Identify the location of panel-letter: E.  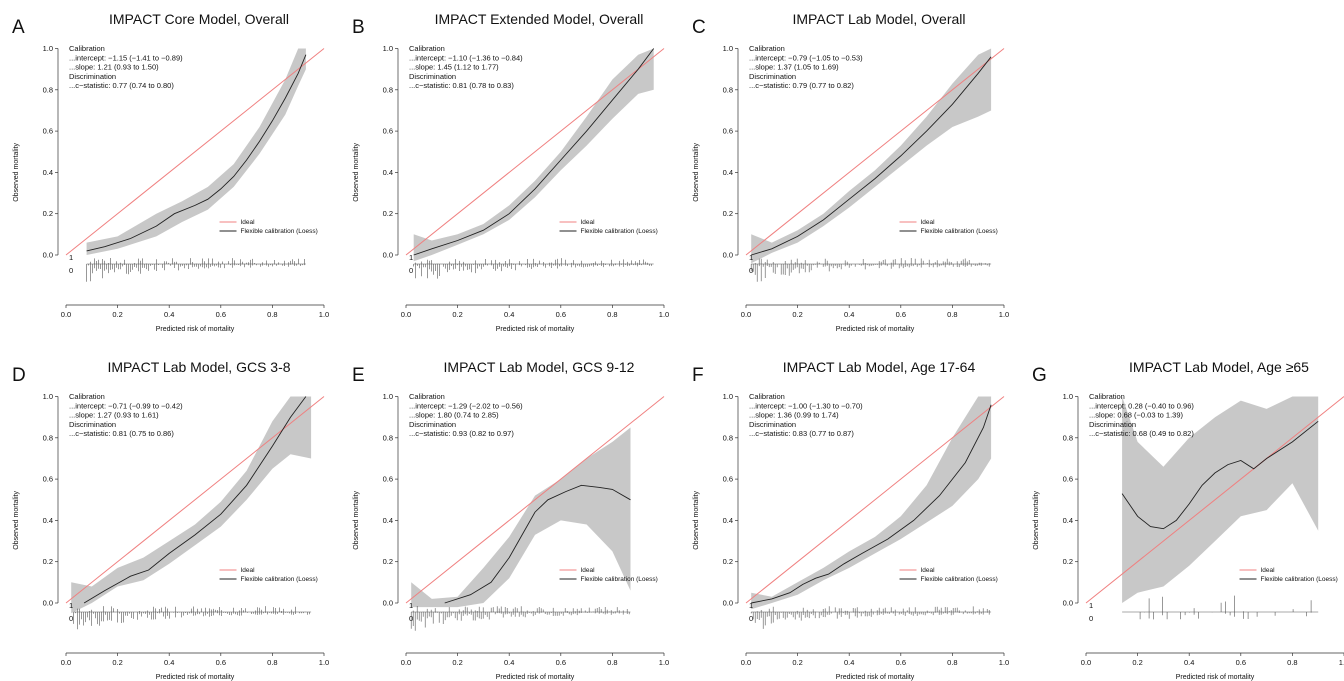
(358, 375).